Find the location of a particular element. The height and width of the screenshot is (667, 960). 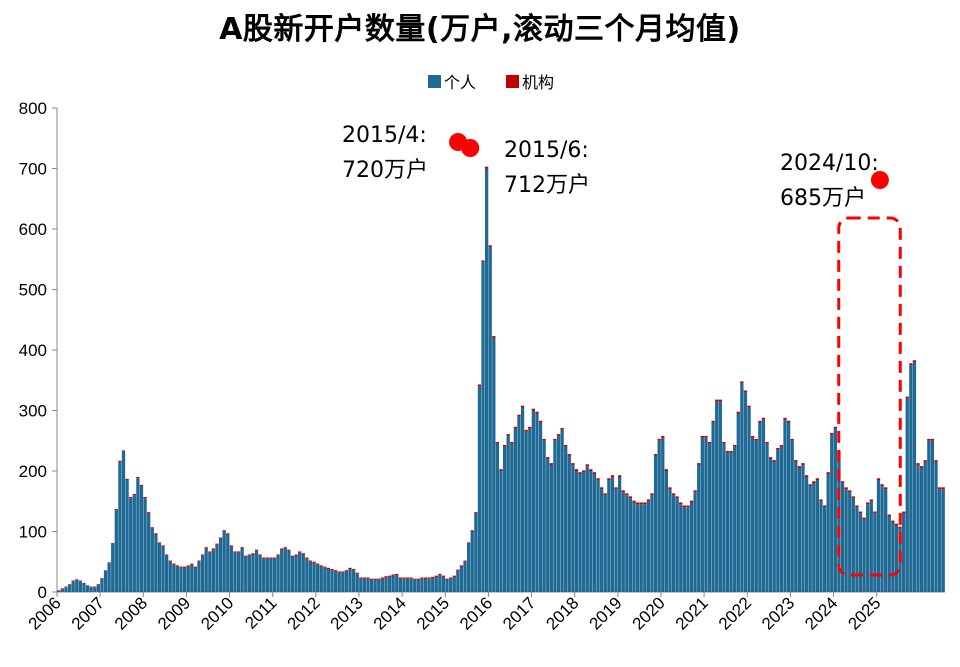

legend-swatch is located at coordinates (434, 81).